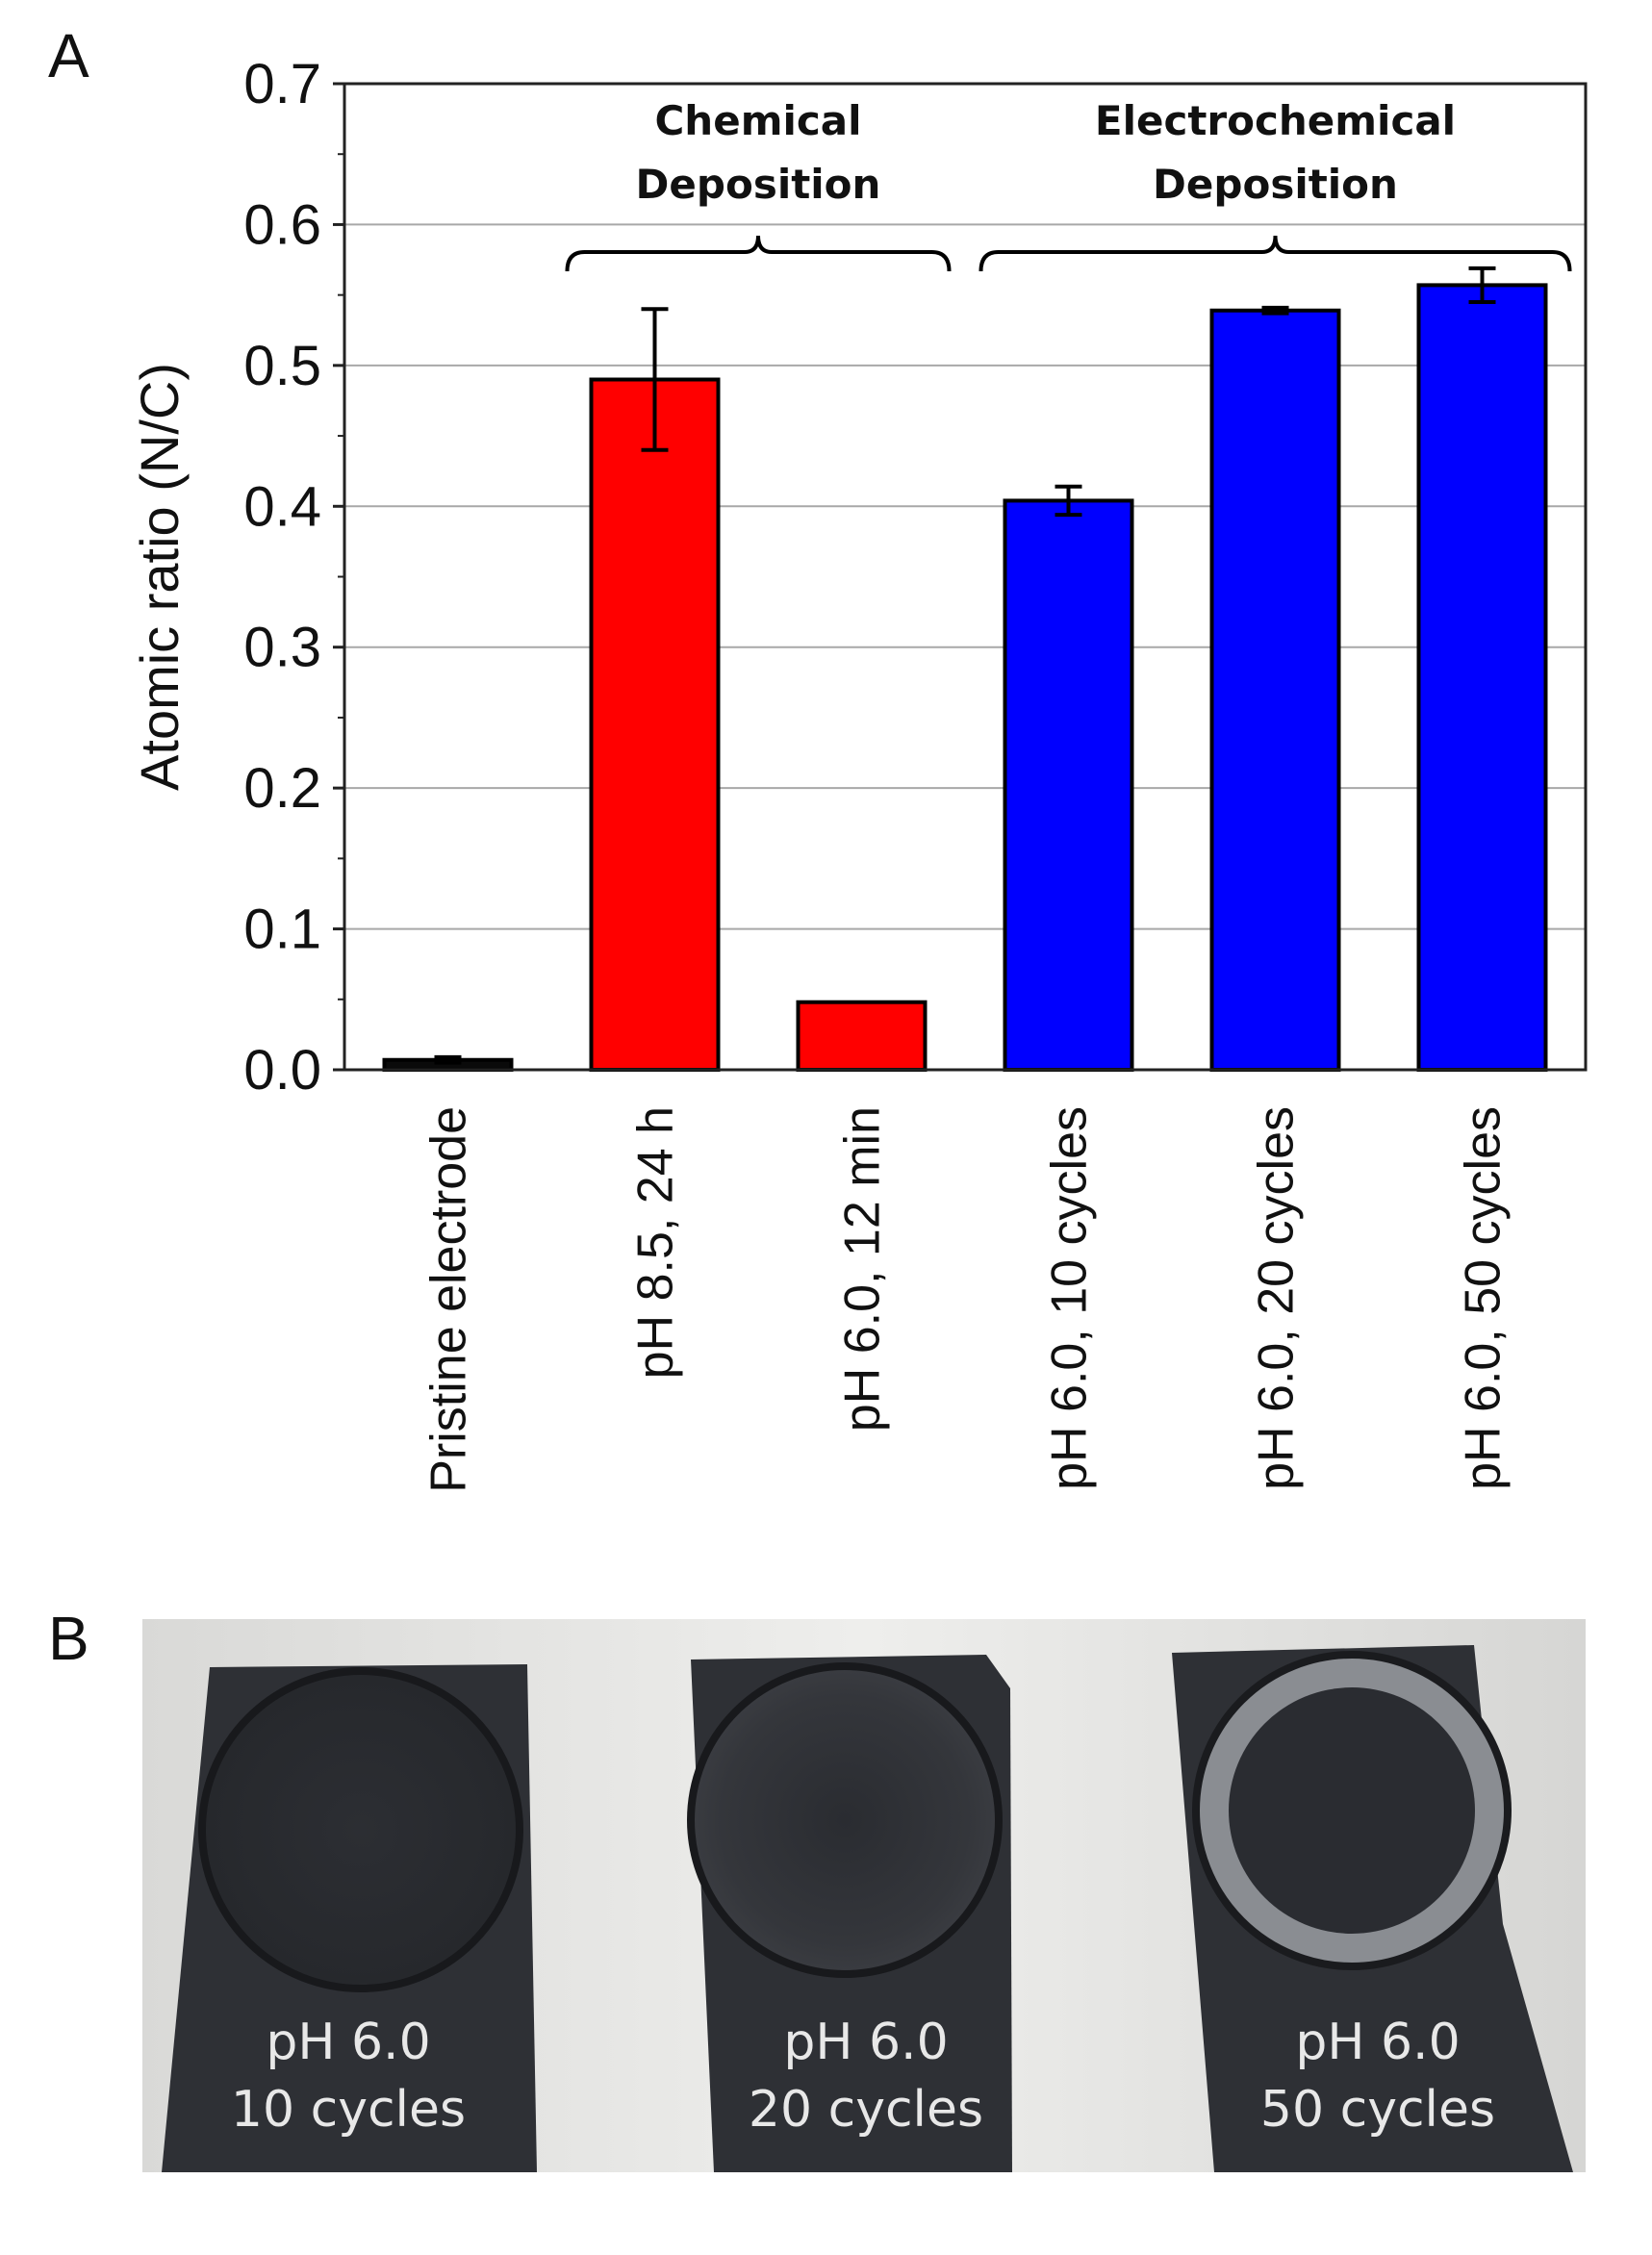 The width and height of the screenshot is (1652, 2255). What do you see at coordinates (348, 2043) in the screenshot?
I see `electrode-1-label-line1: pH 6.0` at bounding box center [348, 2043].